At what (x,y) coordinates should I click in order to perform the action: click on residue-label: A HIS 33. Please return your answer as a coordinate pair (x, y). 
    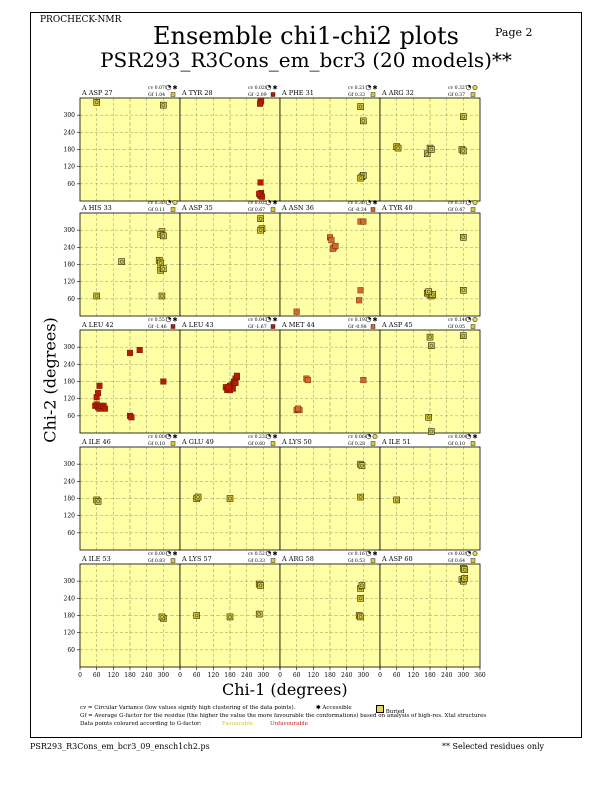
    Looking at the image, I should click on (96, 208).